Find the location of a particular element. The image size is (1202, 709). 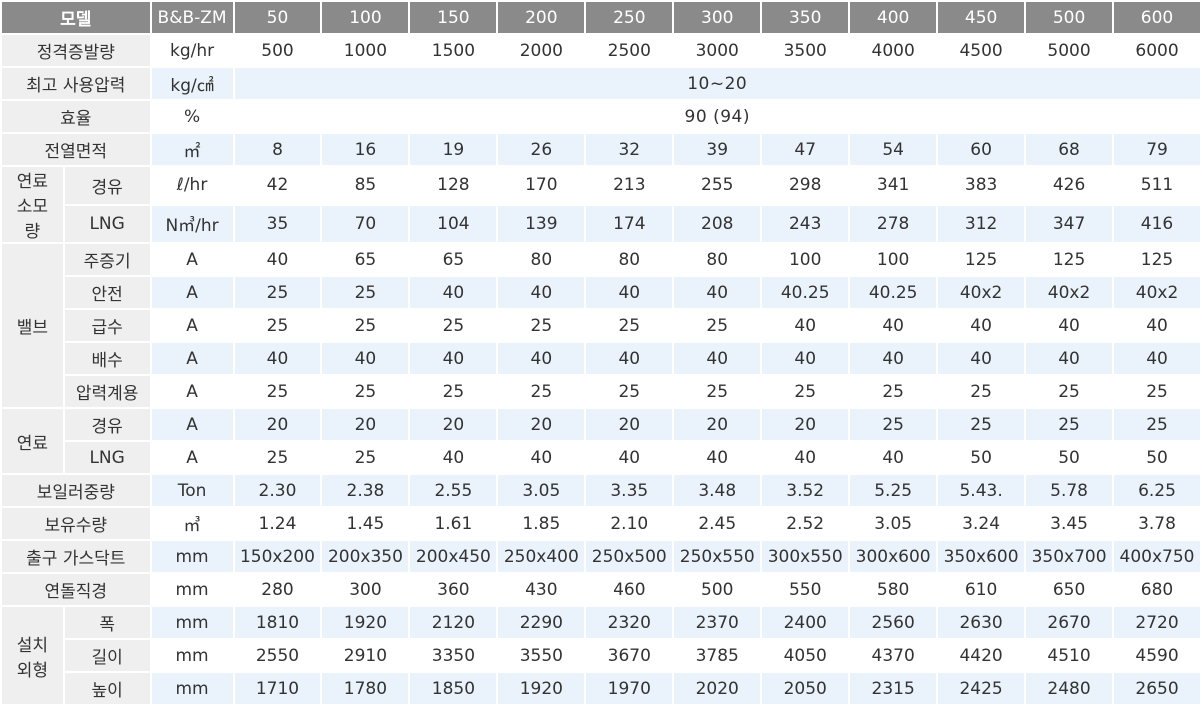

row-group-label-line: 설치 is located at coordinates (32, 645).